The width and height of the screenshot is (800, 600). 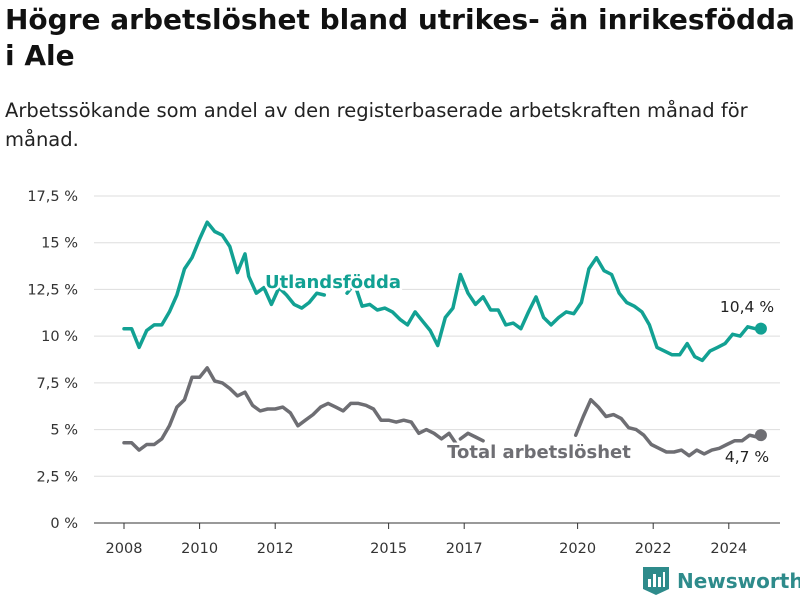 I want to click on series-label-utlandsfodda: Utlandsfödda, so click(x=333, y=282).